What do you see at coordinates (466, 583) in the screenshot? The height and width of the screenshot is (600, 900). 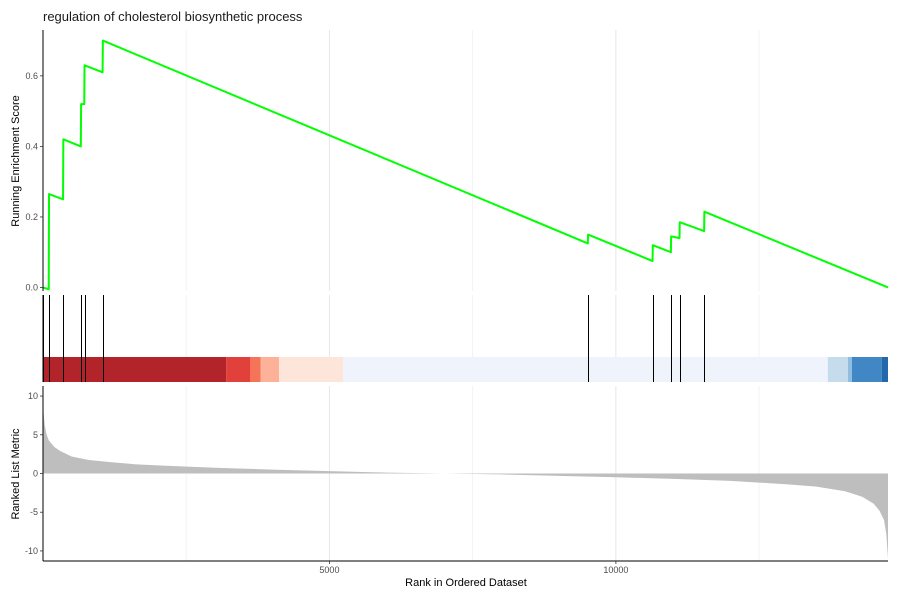 I see `x-axis-label: Rank in Ordered Dataset` at bounding box center [466, 583].